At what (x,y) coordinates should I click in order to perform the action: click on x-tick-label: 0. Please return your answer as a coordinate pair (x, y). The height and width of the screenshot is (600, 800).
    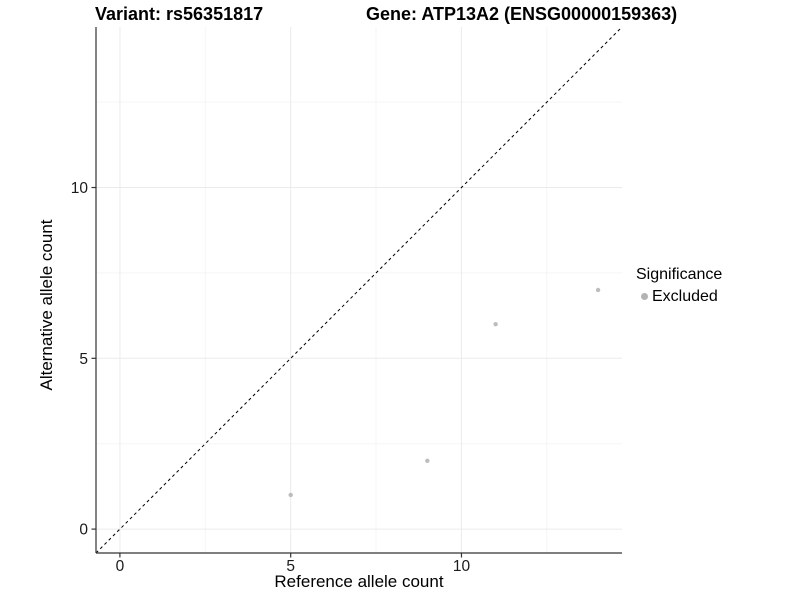
    Looking at the image, I should click on (120, 566).